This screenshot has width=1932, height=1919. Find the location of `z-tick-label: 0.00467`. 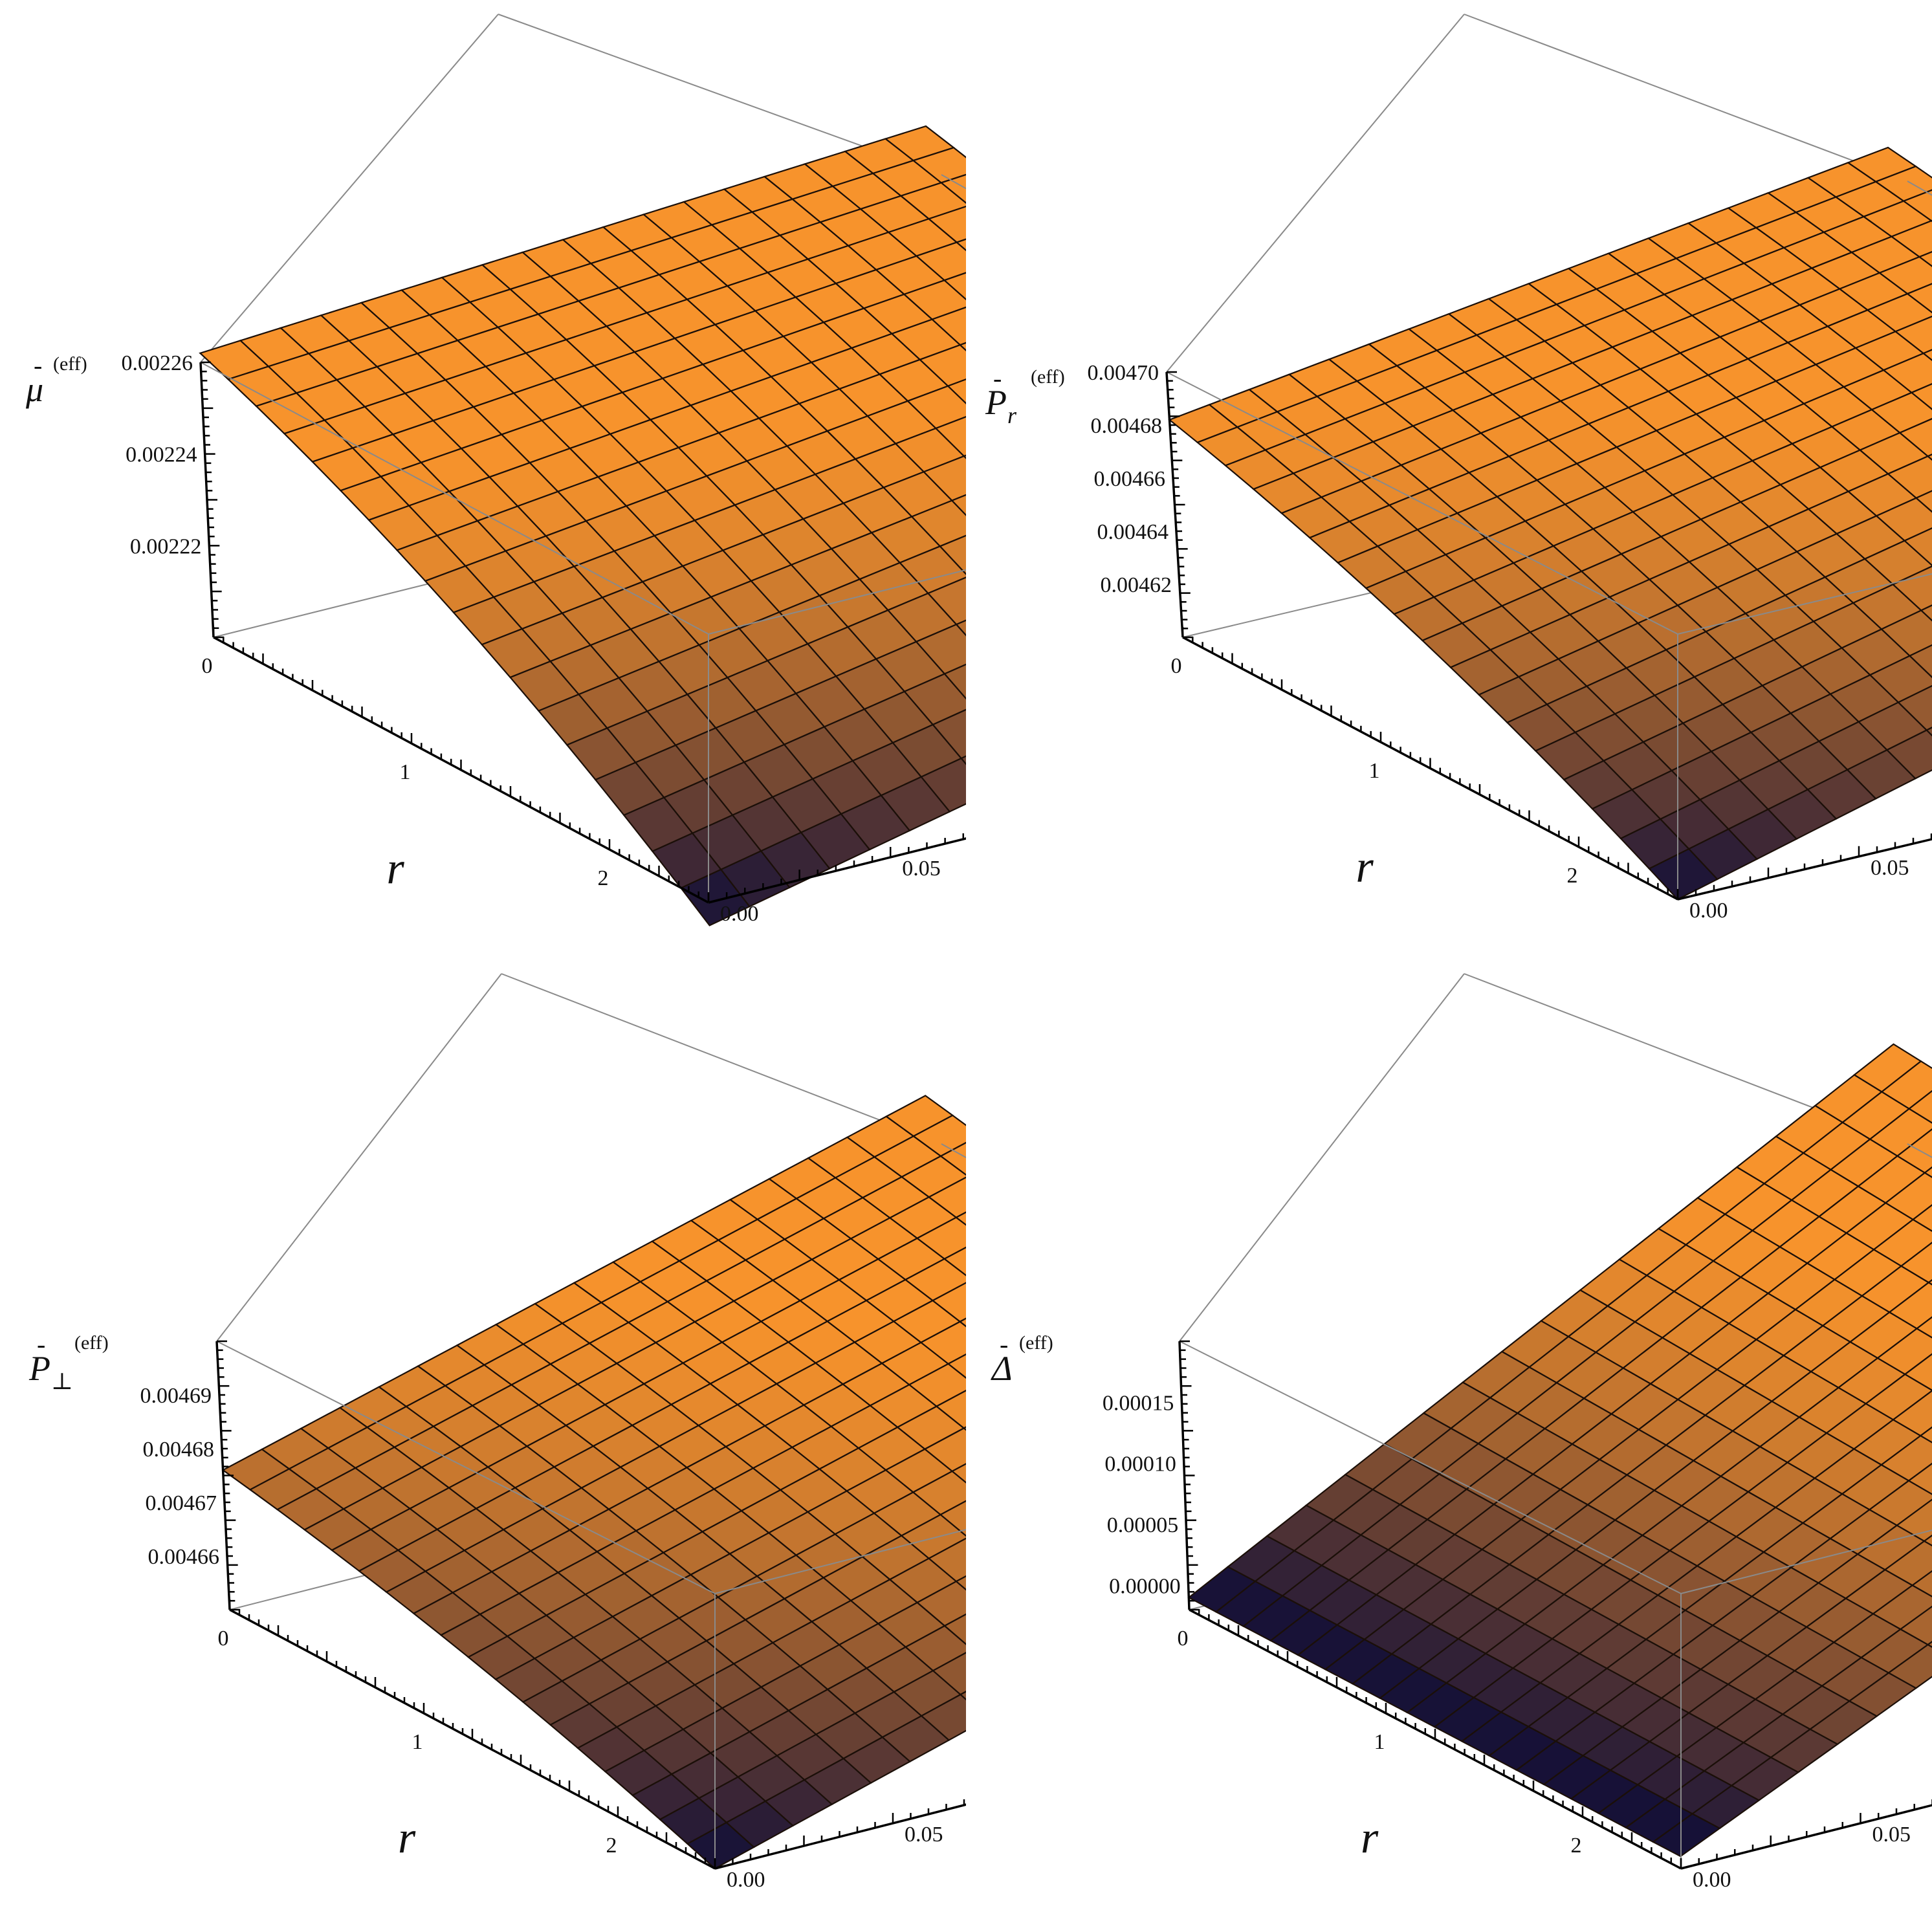

z-tick-label: 0.00467 is located at coordinates (181, 1503).